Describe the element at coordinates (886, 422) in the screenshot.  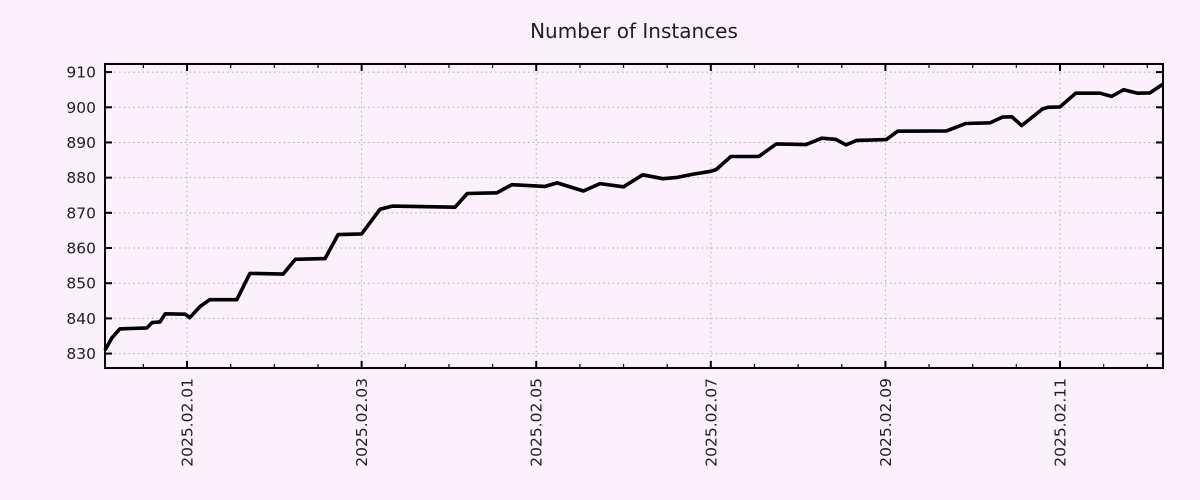
I see `x-tick-label: 2025.02.09` at that location.